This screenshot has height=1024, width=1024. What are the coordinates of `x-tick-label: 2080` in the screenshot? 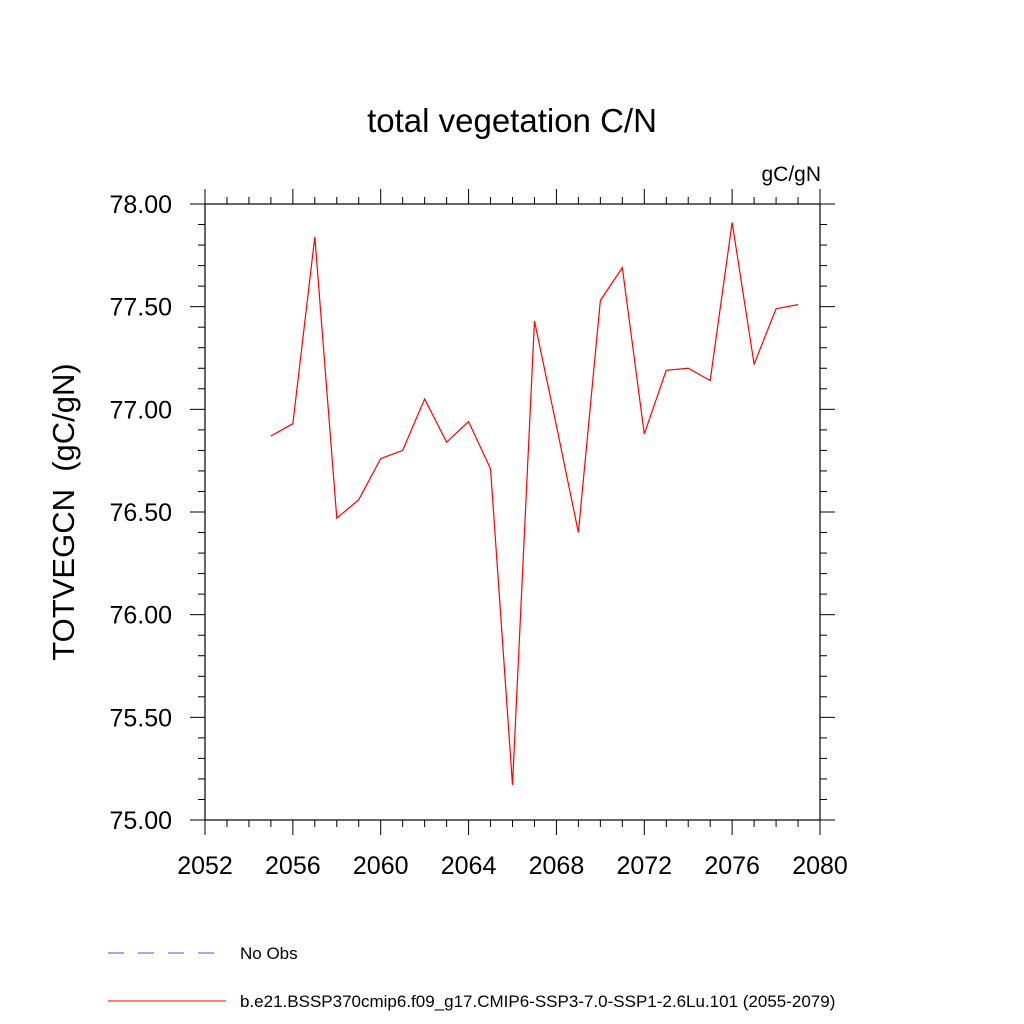 It's located at (820, 866).